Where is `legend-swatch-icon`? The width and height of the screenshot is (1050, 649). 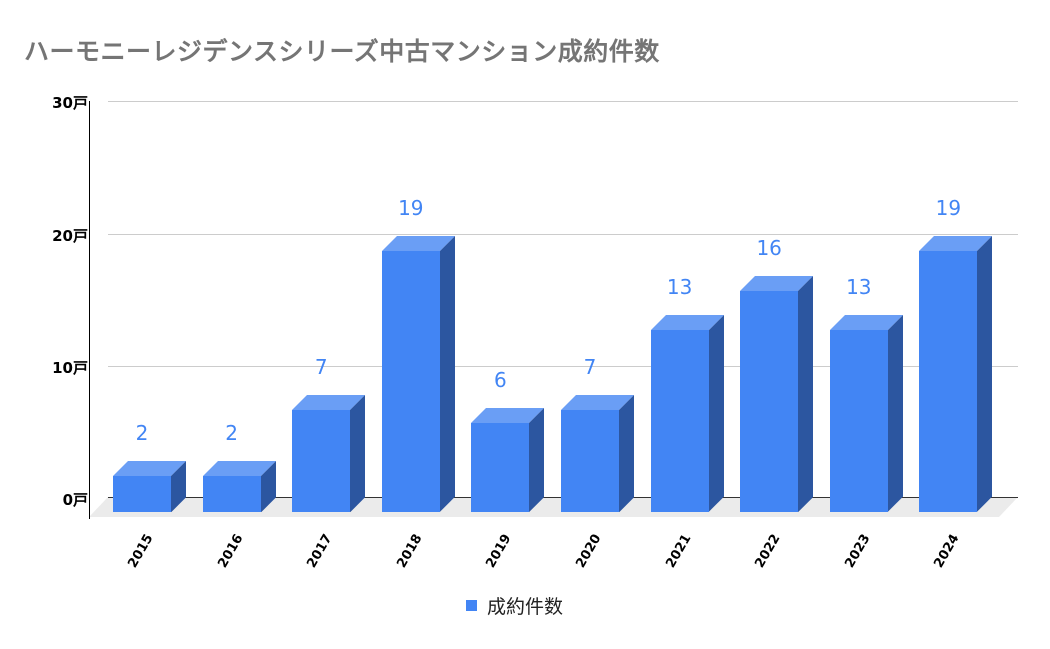
legend-swatch-icon is located at coordinates (471, 605).